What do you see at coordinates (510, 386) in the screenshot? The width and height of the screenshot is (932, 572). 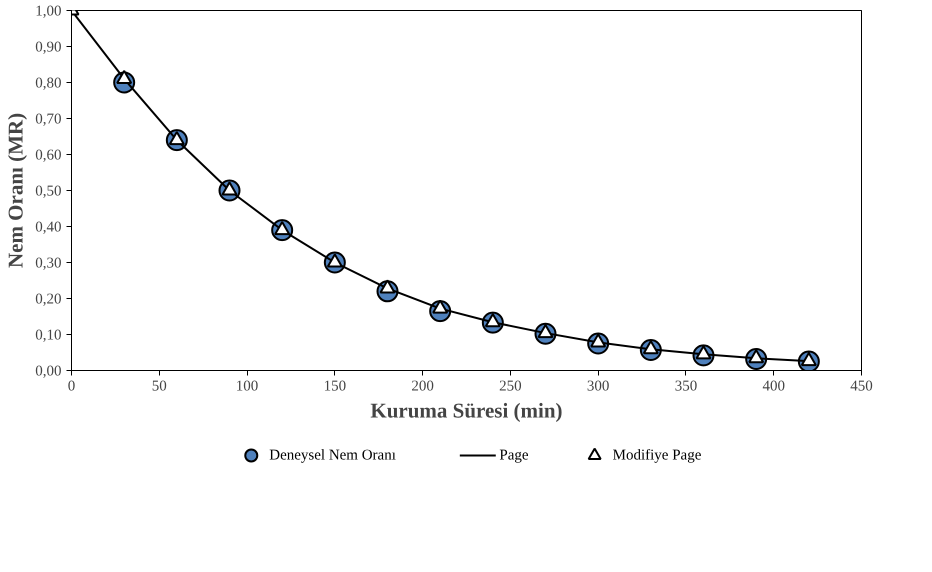 I see `x-tick-label: 250` at bounding box center [510, 386].